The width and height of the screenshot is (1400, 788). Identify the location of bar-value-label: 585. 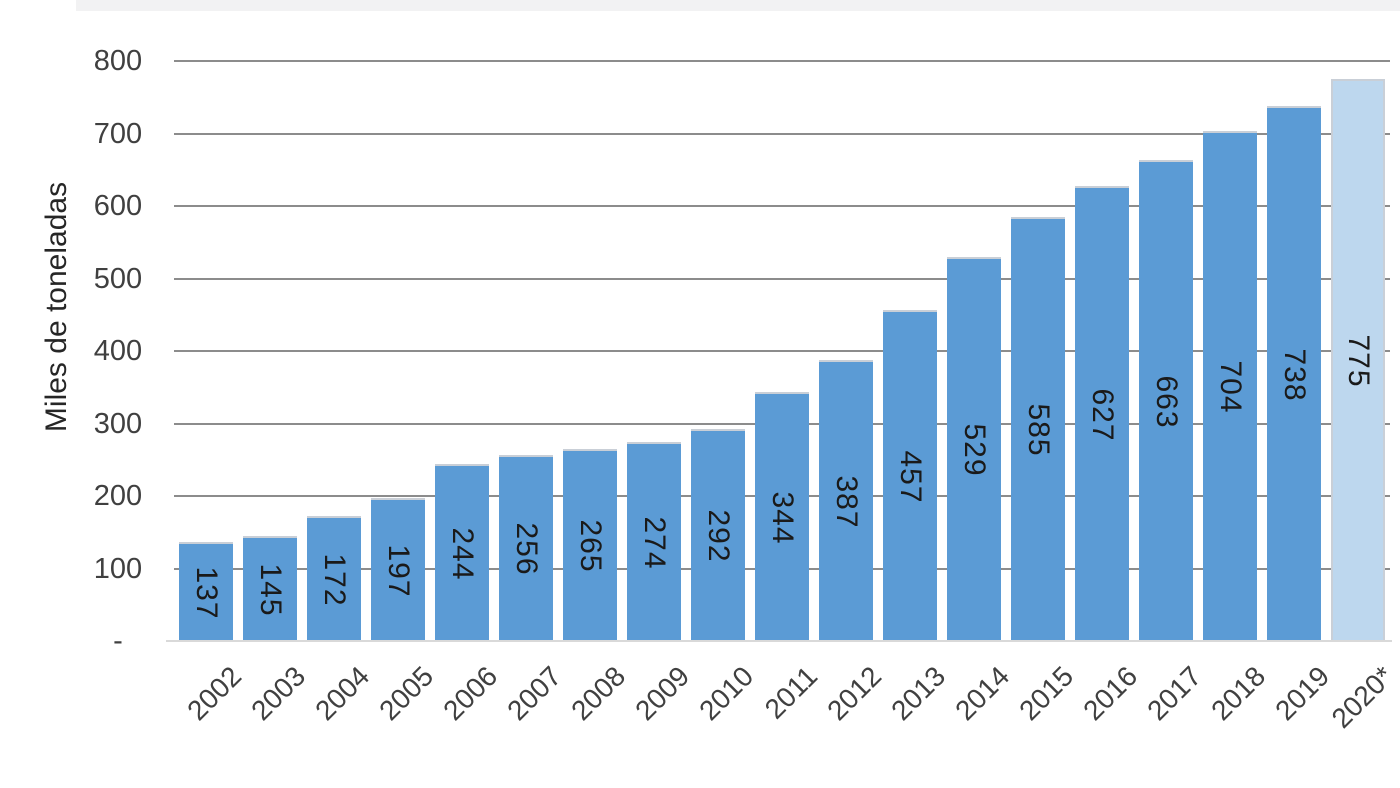
(1038, 430).